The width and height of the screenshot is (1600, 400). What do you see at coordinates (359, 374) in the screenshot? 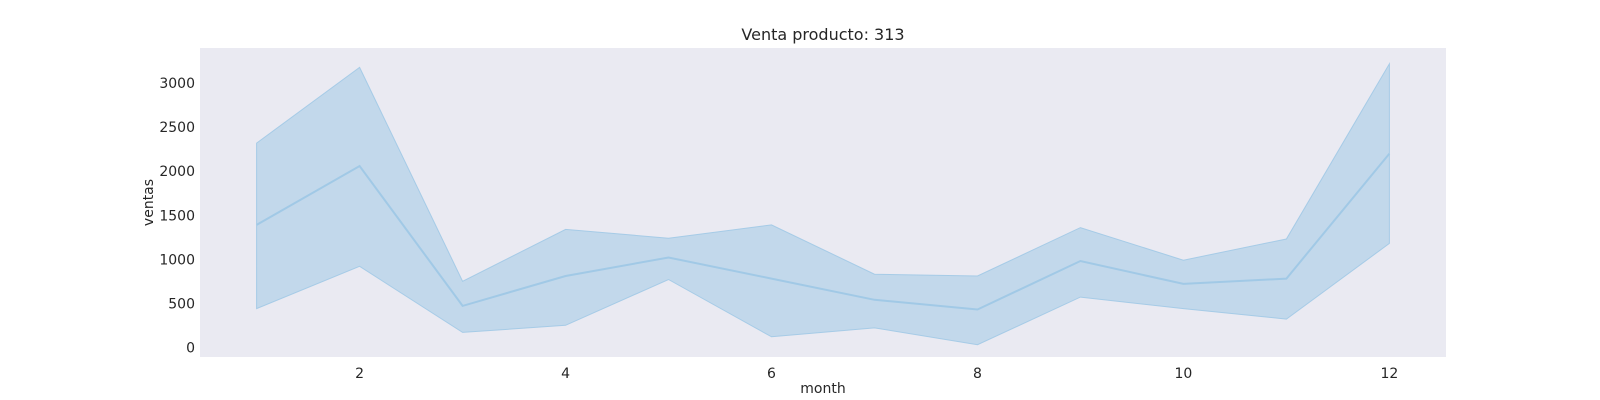
I see `x-tick-label: 2` at bounding box center [359, 374].